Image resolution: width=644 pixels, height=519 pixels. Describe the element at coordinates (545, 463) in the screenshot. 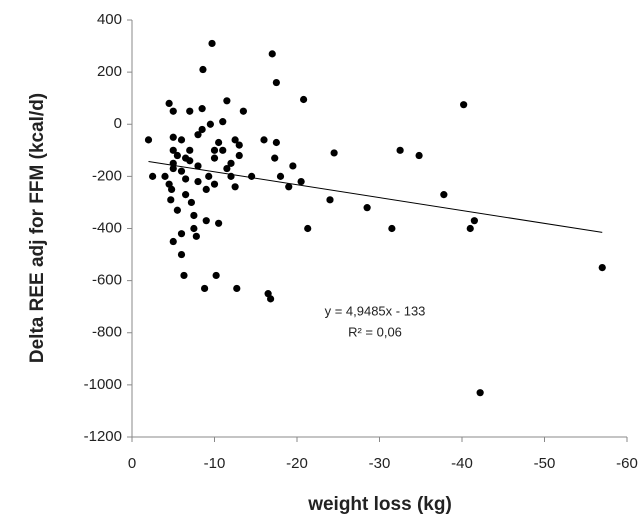

I see `x-tick-label: -50` at that location.